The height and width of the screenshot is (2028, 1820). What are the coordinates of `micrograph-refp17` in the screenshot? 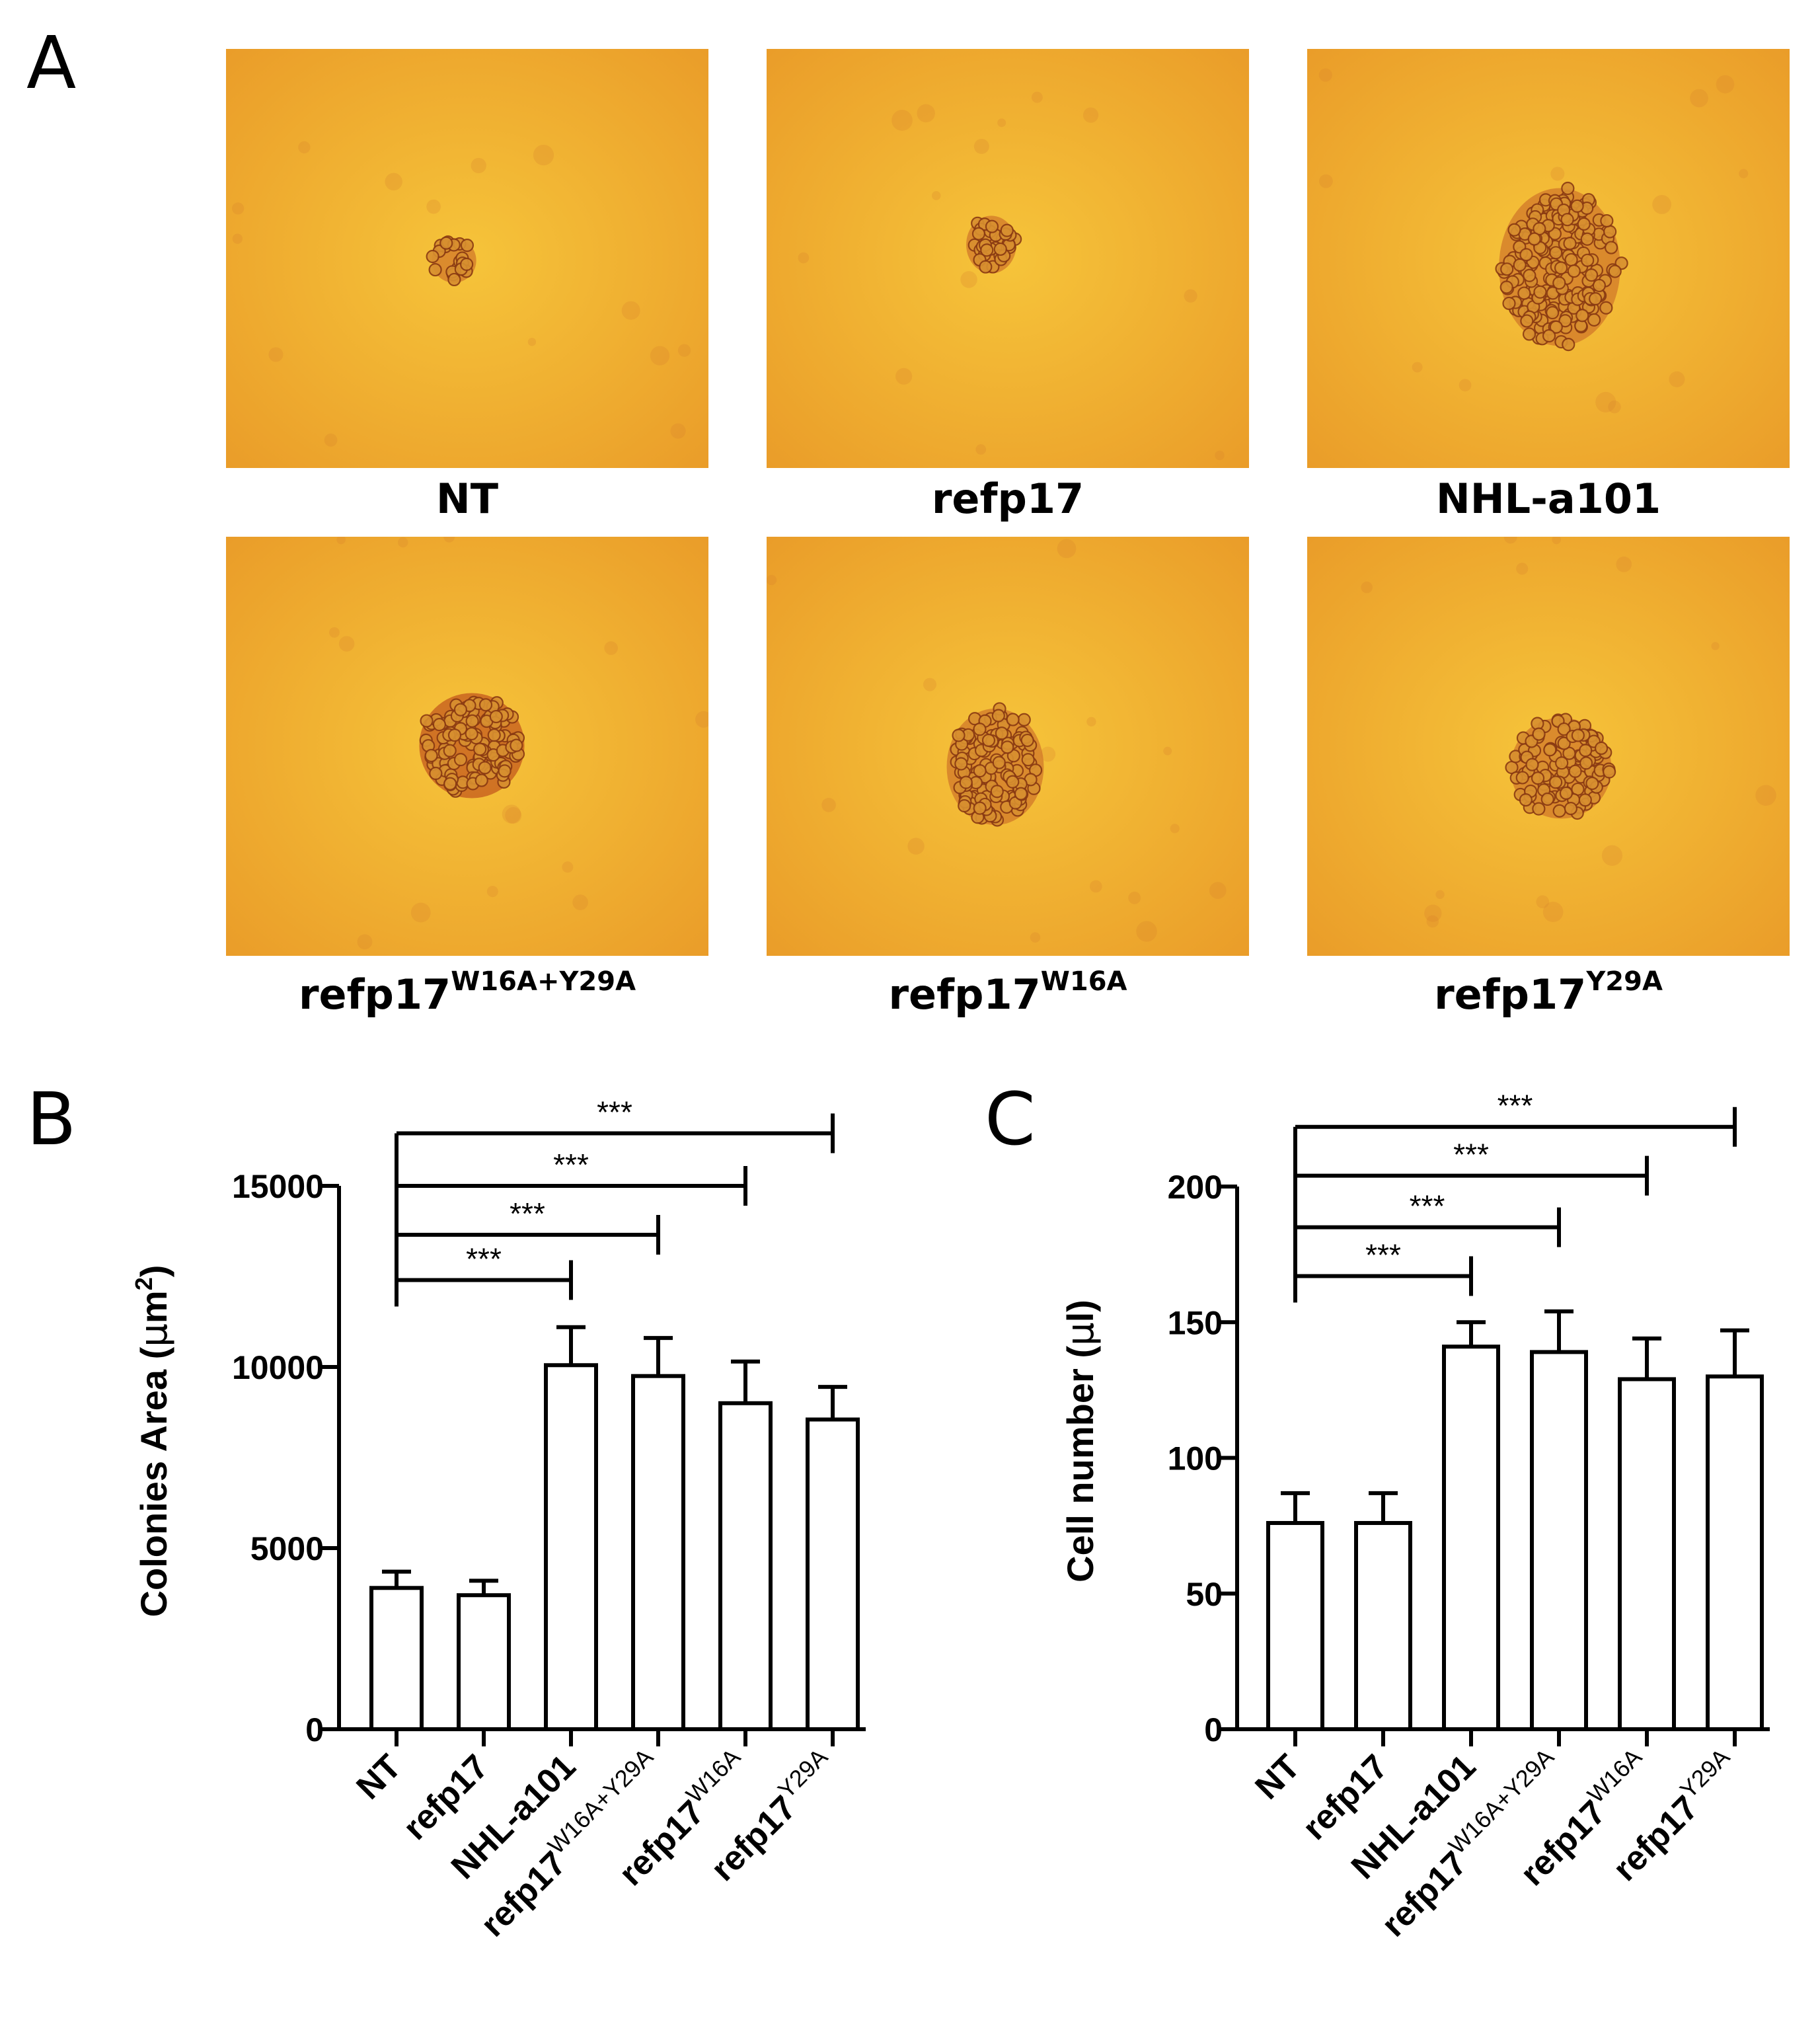 It's located at (1008, 258).